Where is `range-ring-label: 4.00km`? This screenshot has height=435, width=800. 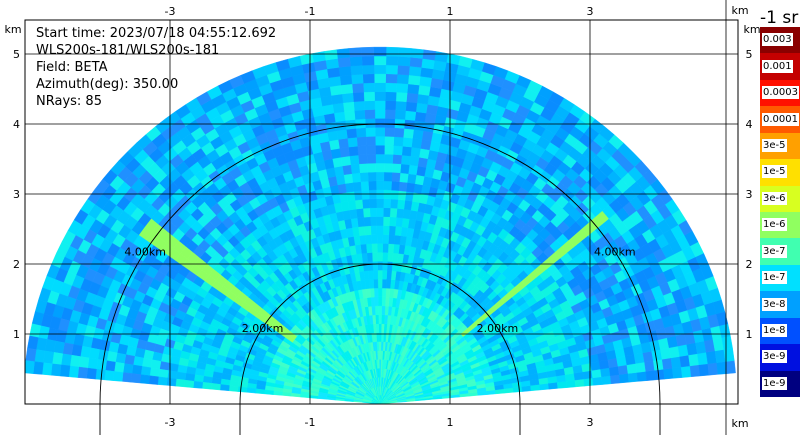 range-ring-label: 4.00km is located at coordinates (145, 252).